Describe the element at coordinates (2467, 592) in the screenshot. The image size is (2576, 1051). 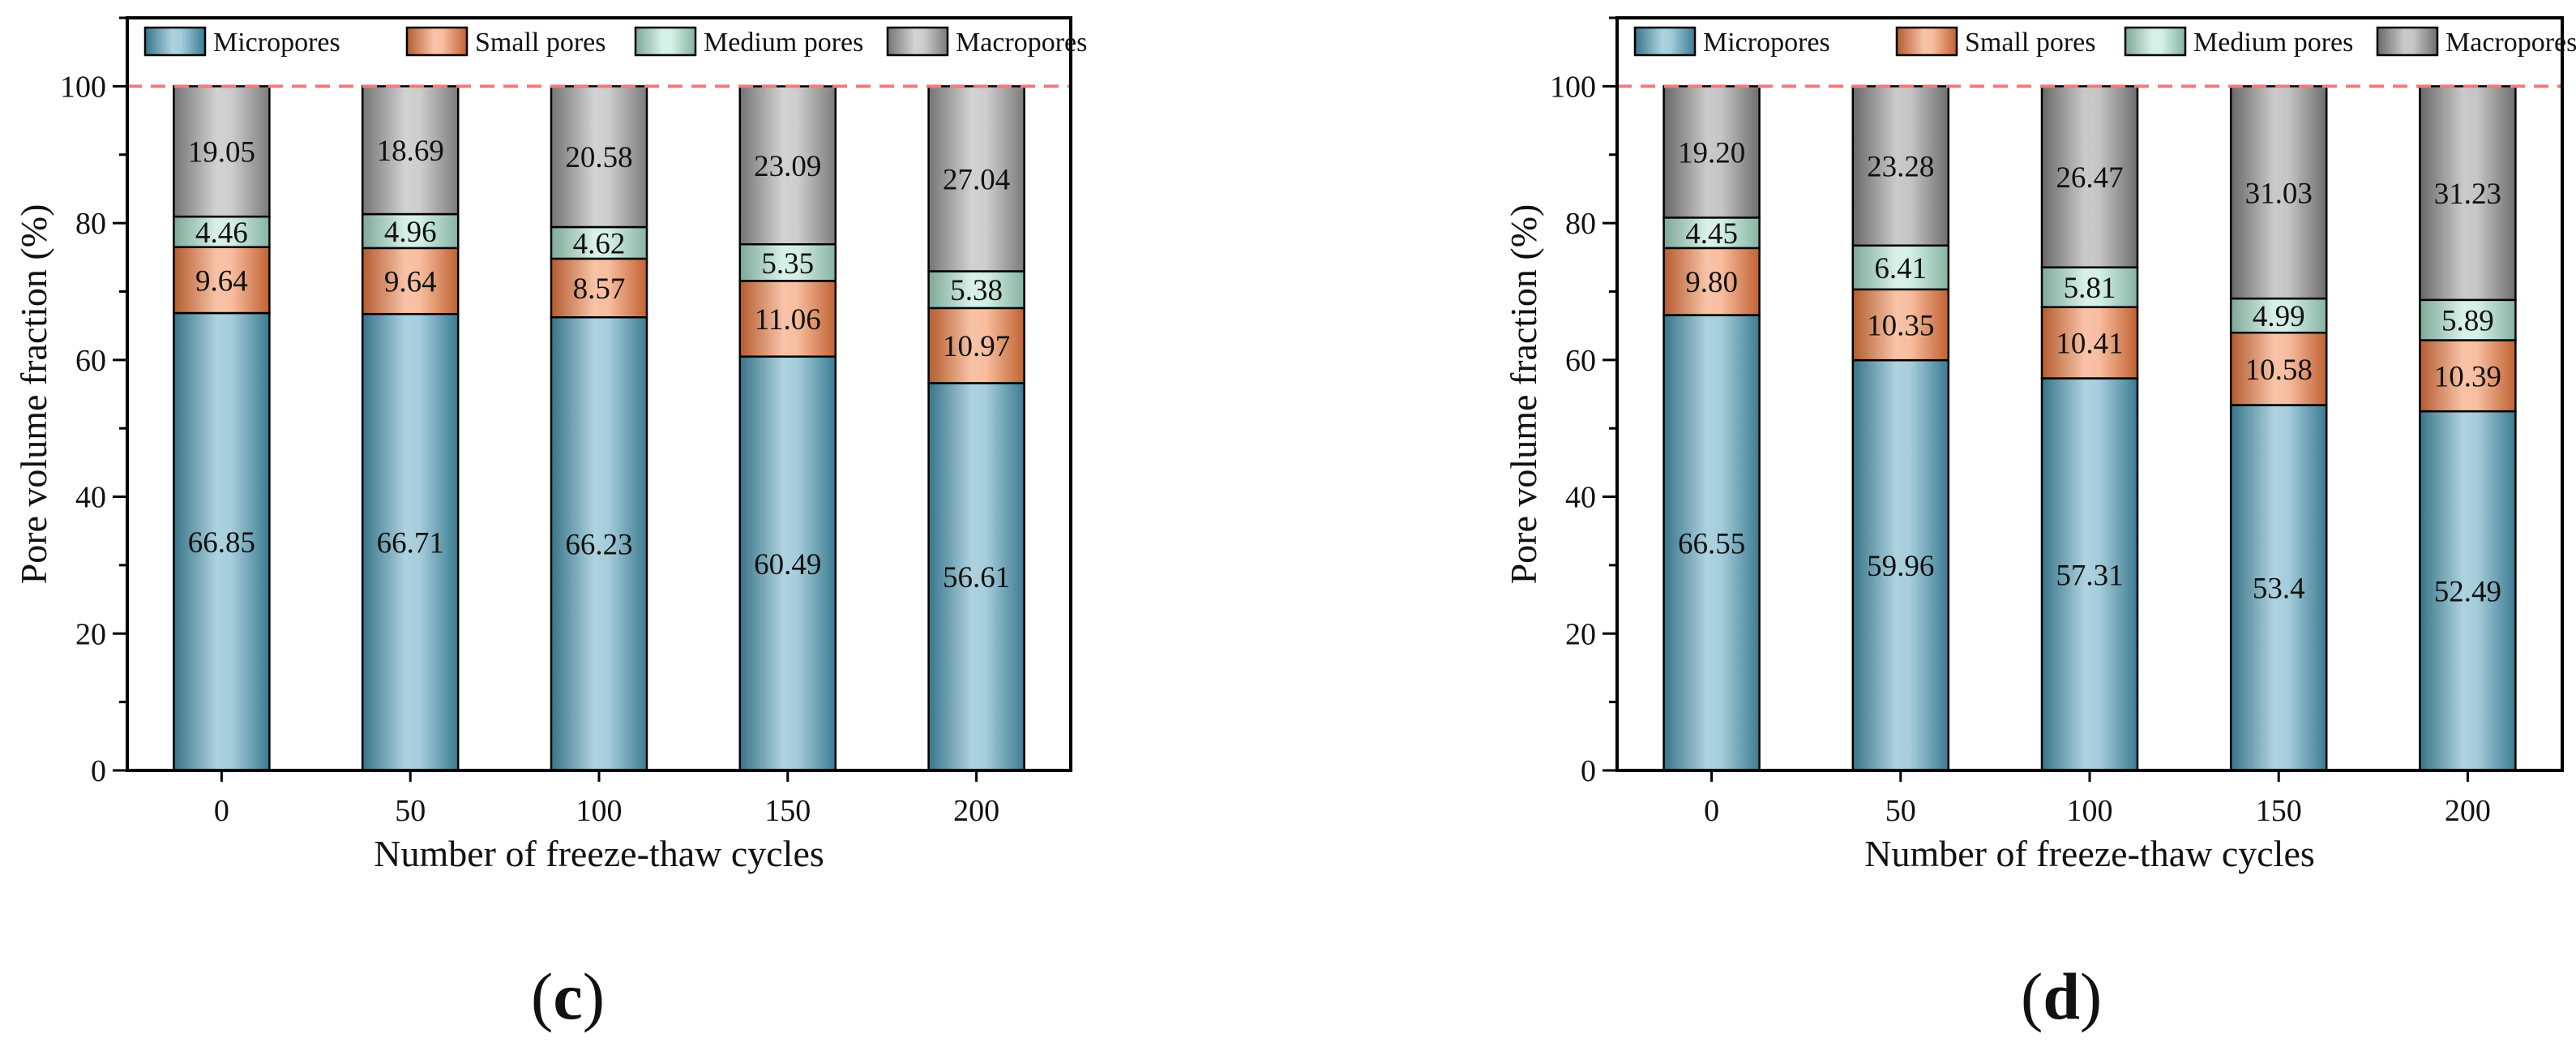
I see `data-label: 52.49` at that location.